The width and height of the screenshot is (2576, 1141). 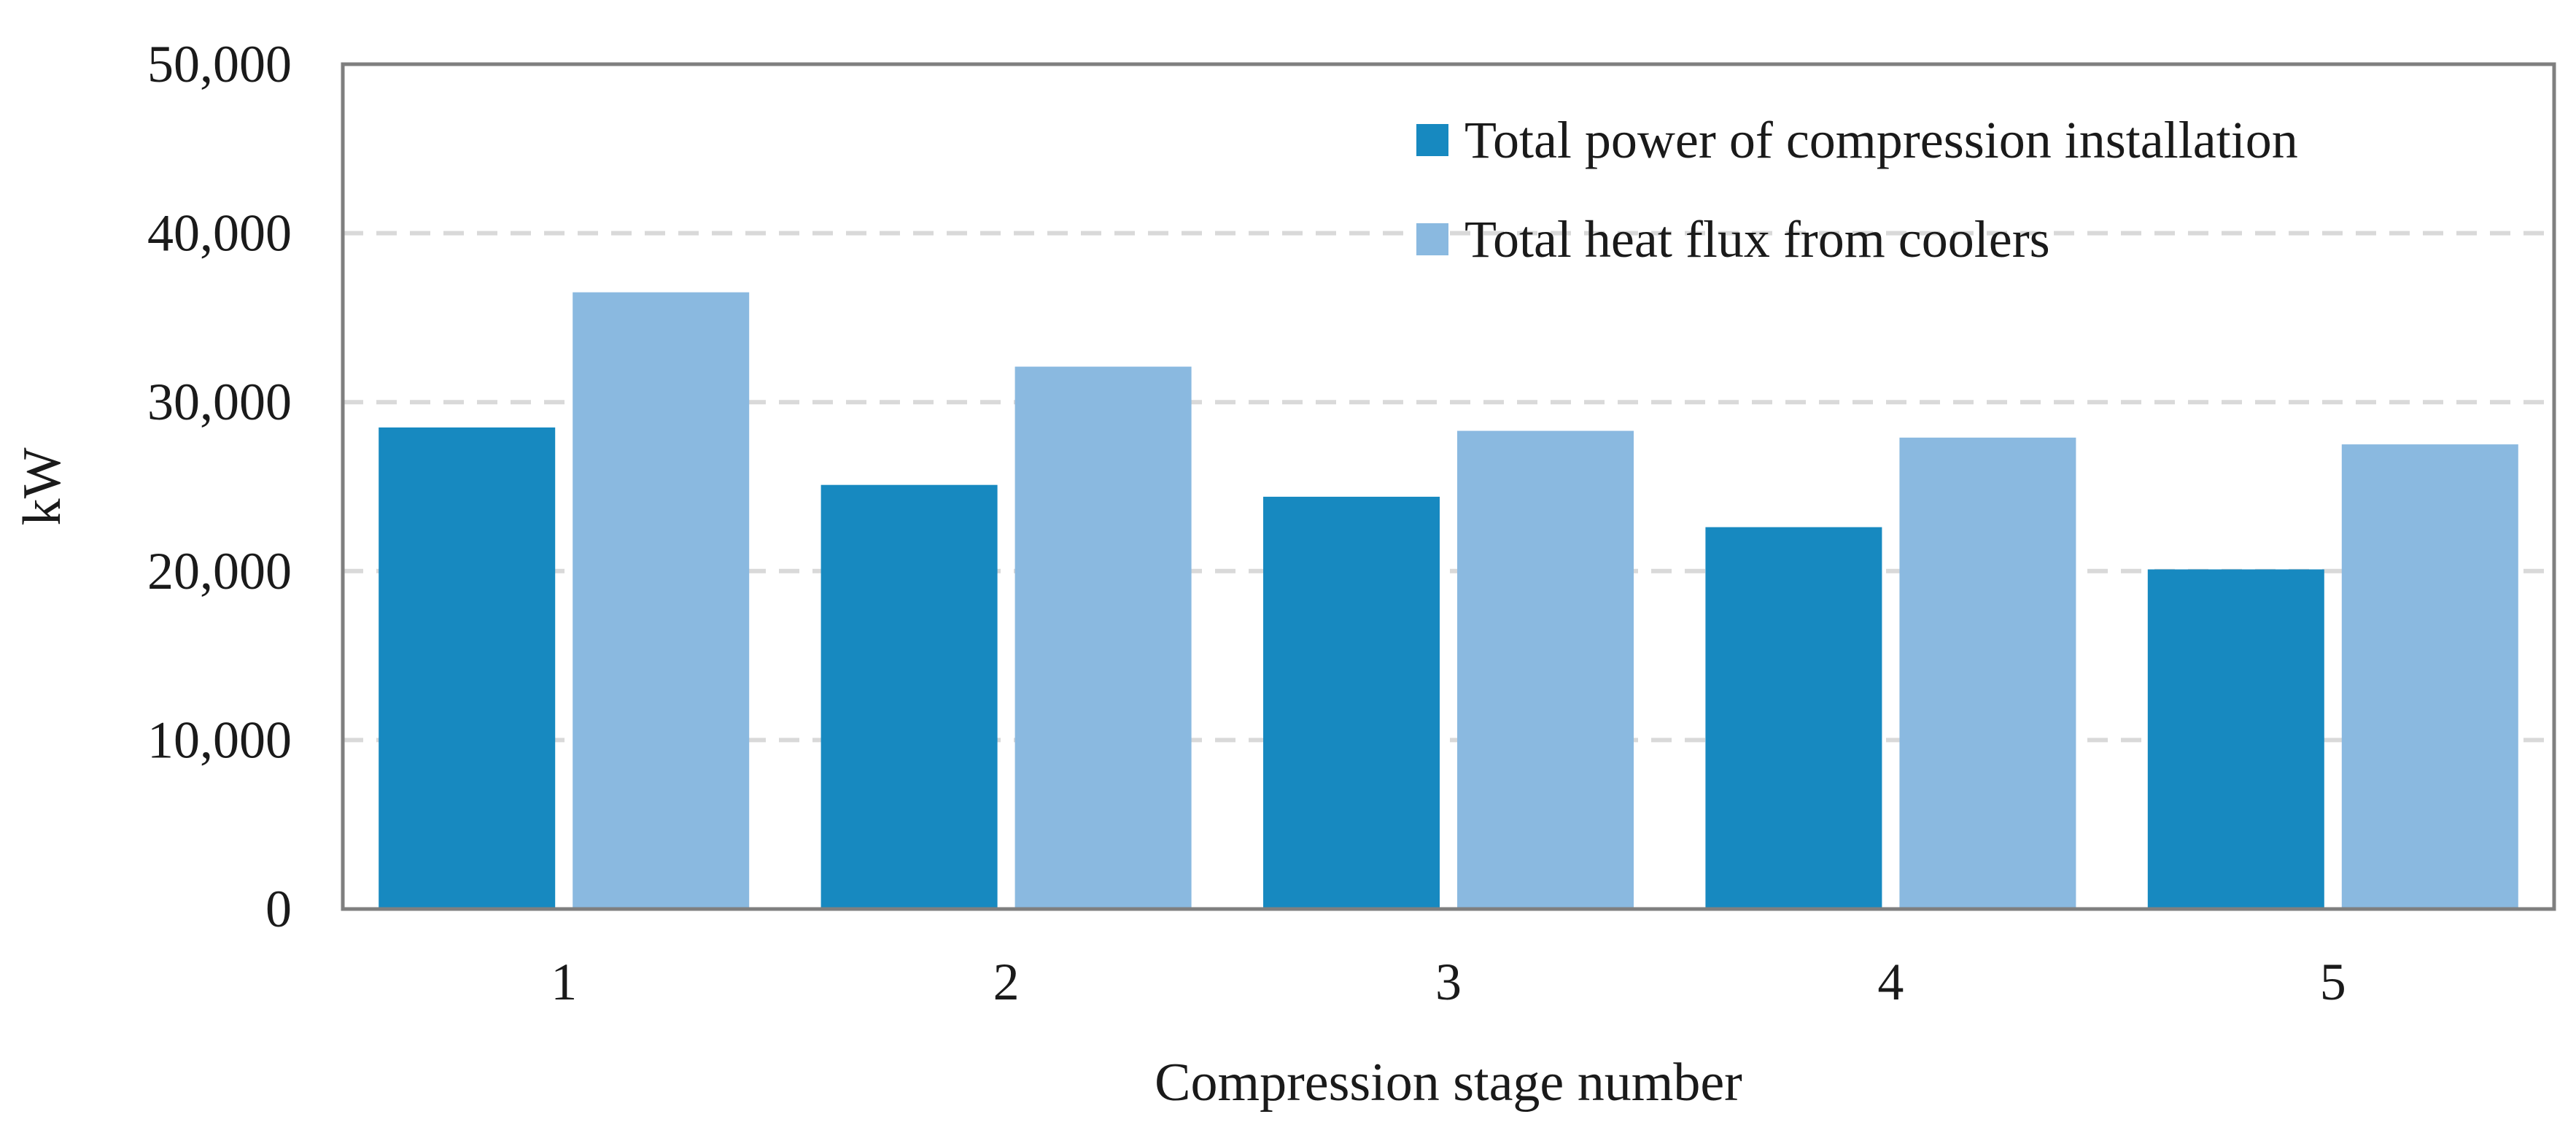 I want to click on y-tick-label: 0, so click(x=278, y=909).